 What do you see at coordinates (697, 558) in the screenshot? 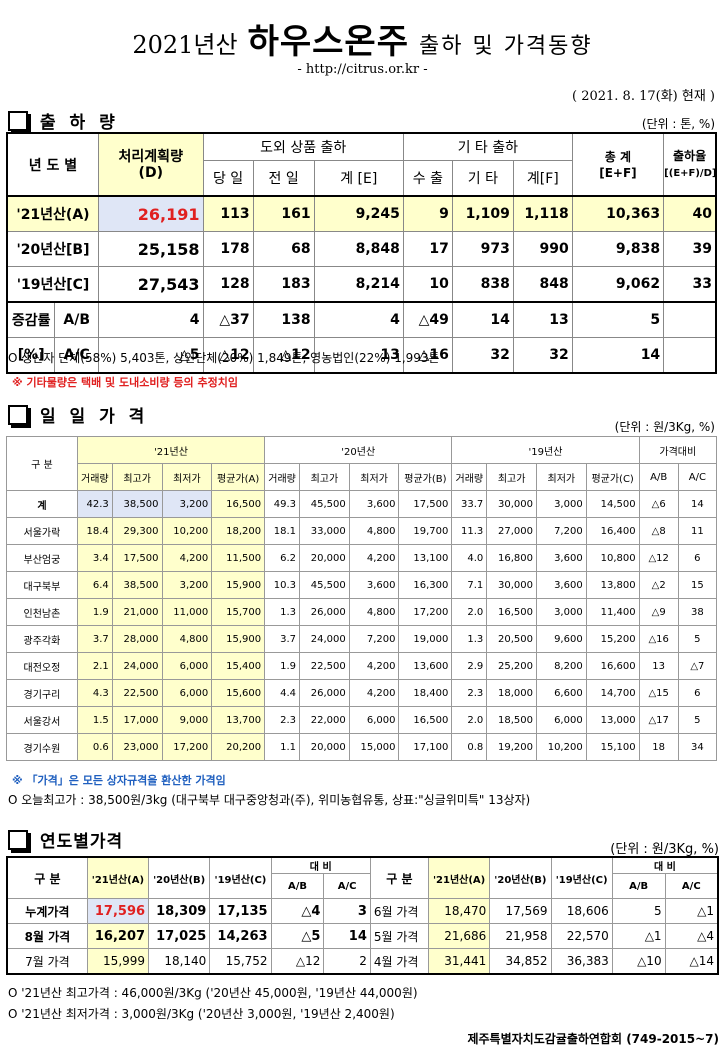
I see `price-cell: 6` at bounding box center [697, 558].